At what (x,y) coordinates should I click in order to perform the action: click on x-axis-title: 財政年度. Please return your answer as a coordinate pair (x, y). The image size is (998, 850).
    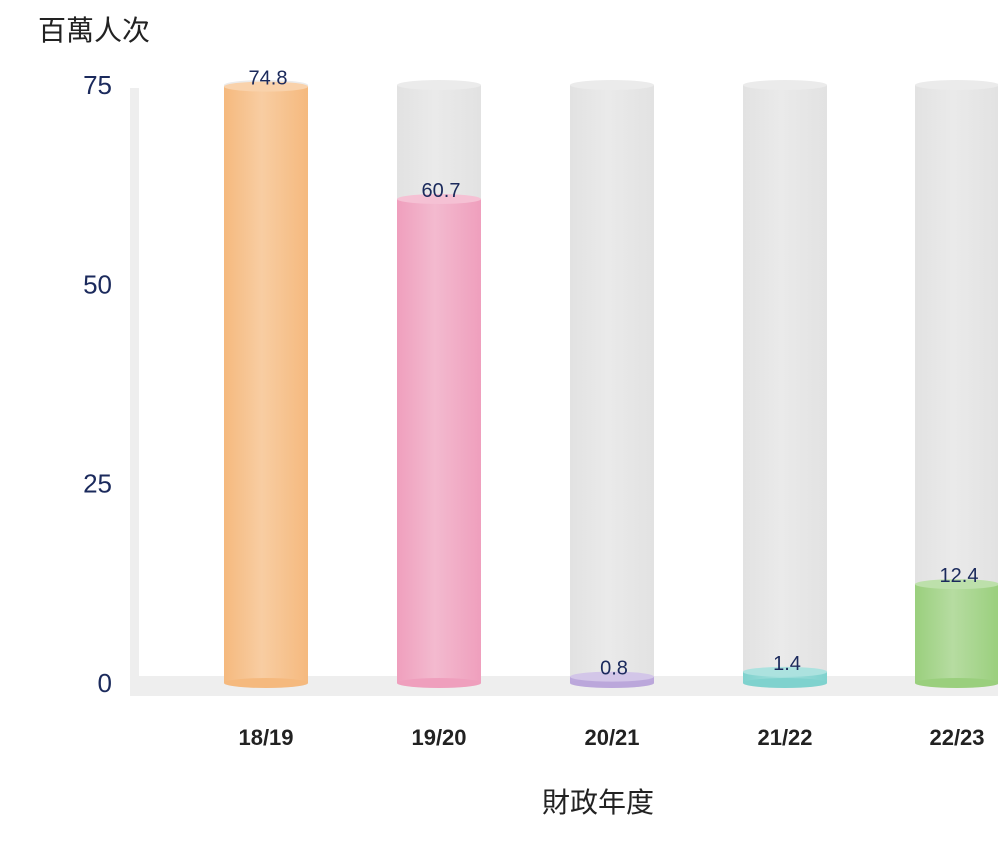
    Looking at the image, I should click on (598, 802).